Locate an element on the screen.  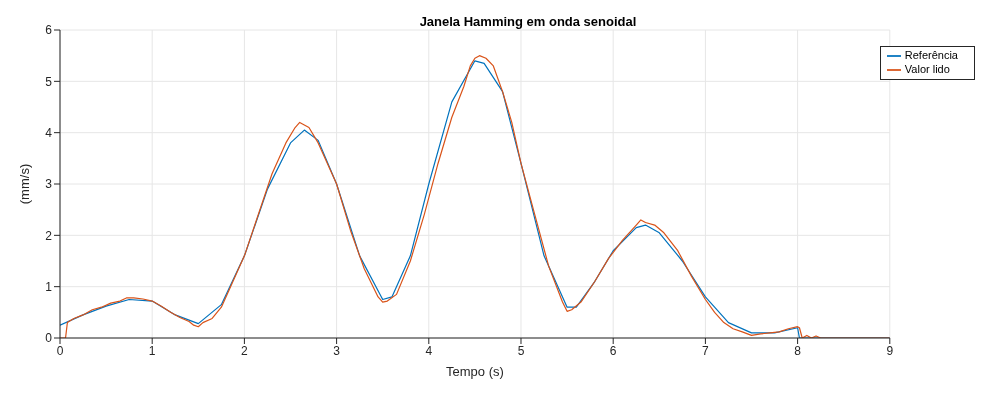
x-tick-label: 9 is located at coordinates (890, 350).